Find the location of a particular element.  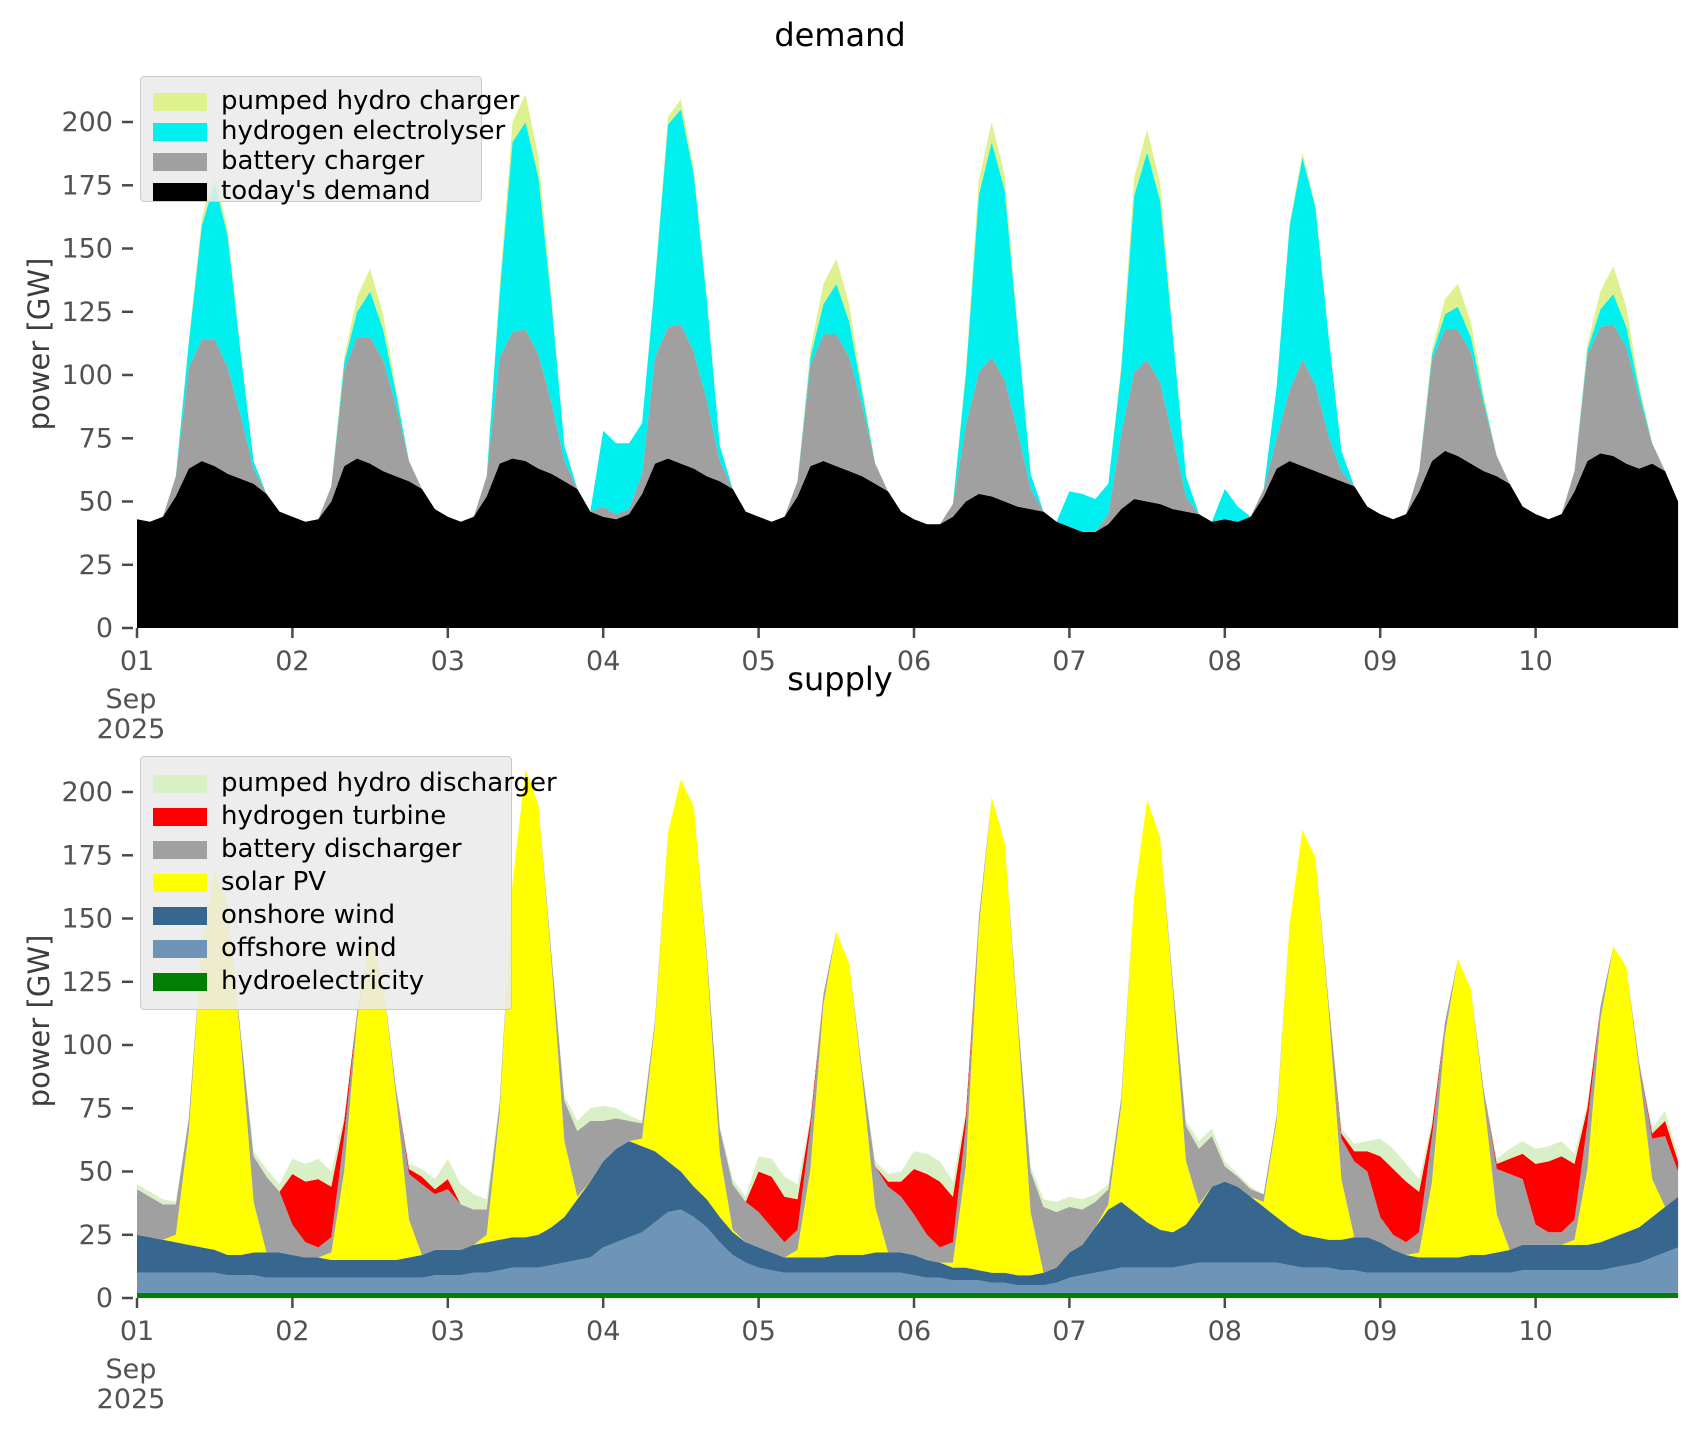

legend-item: solar PV is located at coordinates (323, 882).